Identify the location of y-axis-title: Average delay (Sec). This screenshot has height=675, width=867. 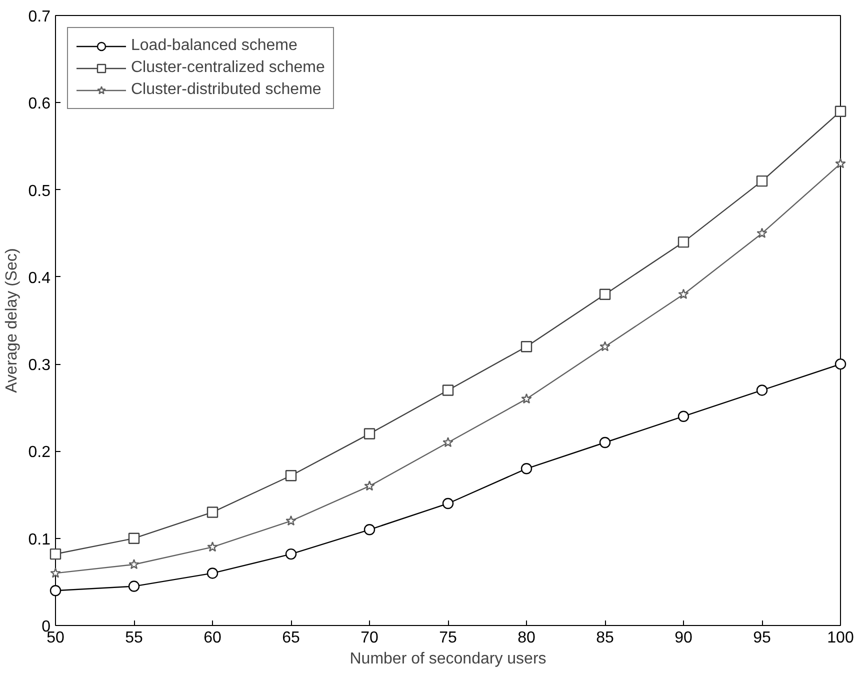
(11, 320).